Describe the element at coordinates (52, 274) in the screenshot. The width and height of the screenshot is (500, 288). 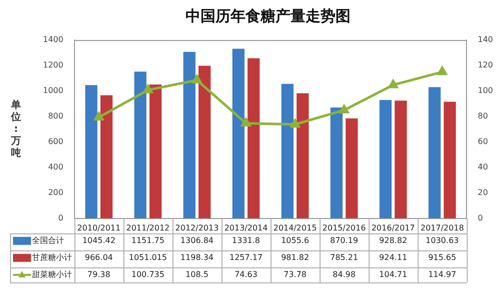
I see `legend-label: 甜菜糖小计` at that location.